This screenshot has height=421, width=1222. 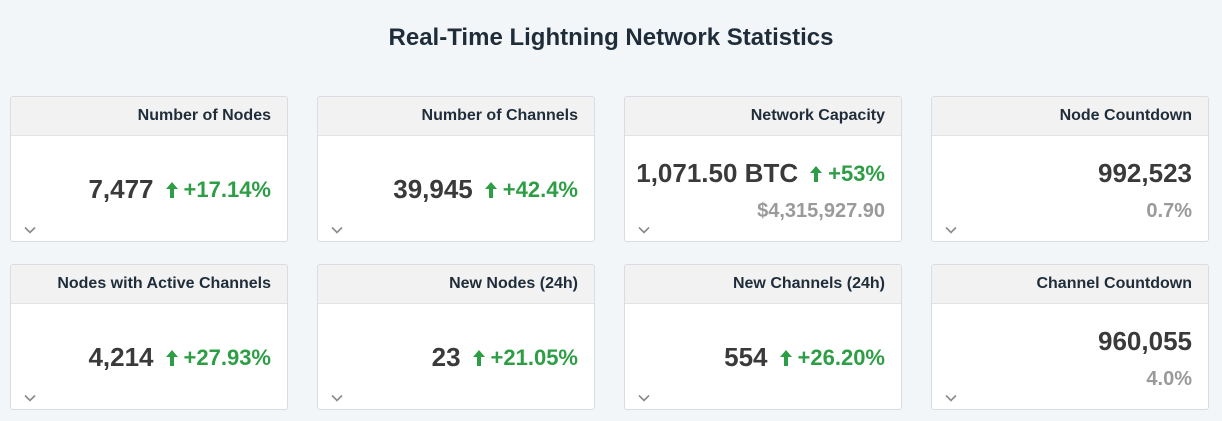 What do you see at coordinates (534, 357) in the screenshot?
I see `stat-change-value: +21.05%` at bounding box center [534, 357].